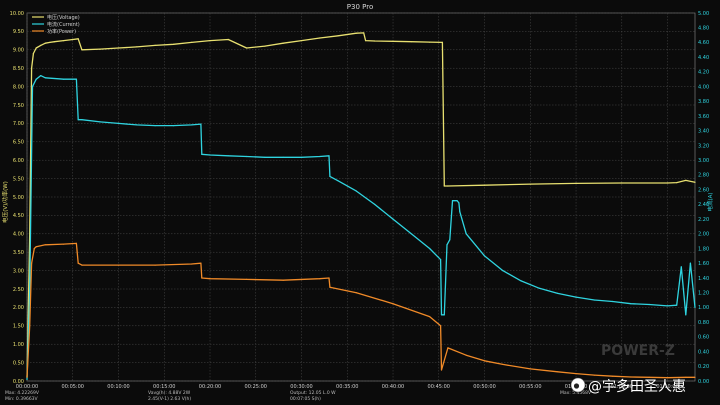  I want to click on y-right-tick-label: 1.00, so click(703, 308).